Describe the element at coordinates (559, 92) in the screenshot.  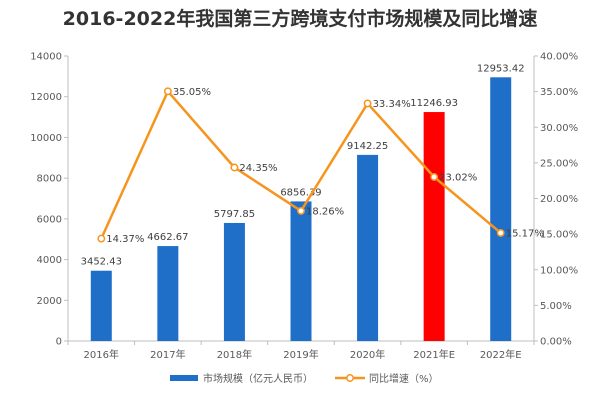
I see `right-tick-label: 35.00%` at that location.